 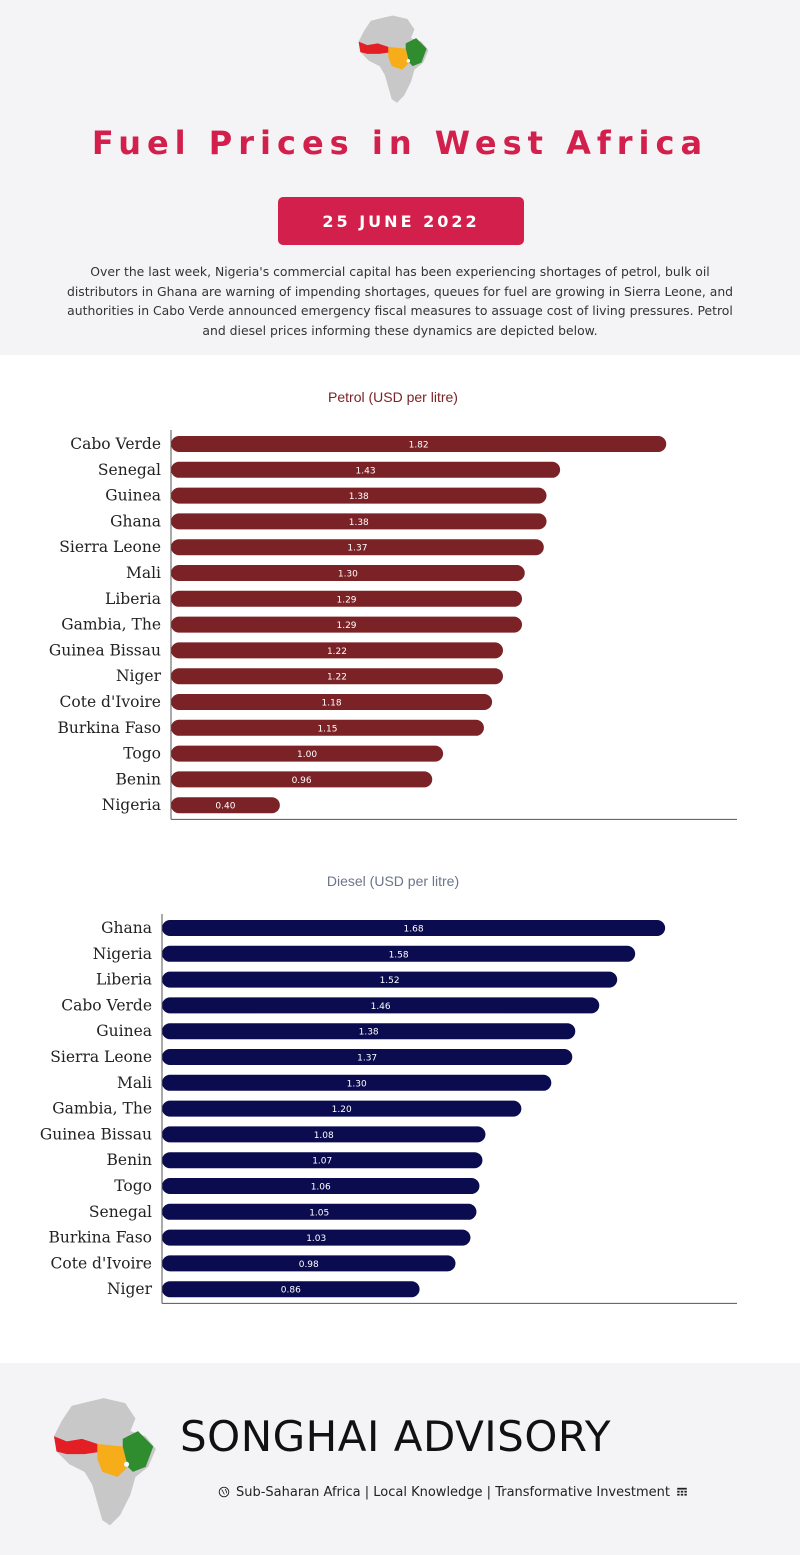 I want to click on value-label: 1.18, so click(x=332, y=704).